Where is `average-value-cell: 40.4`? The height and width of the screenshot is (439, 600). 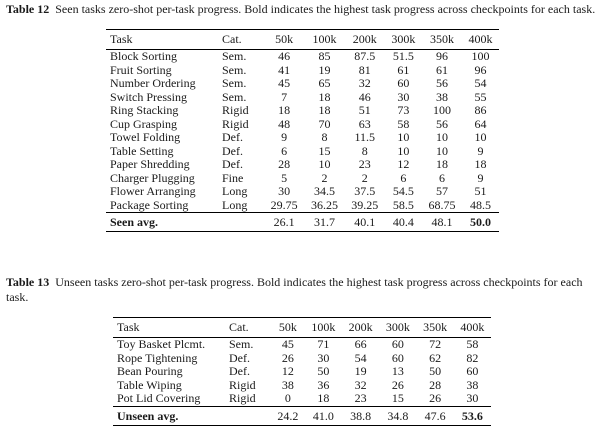
average-value-cell: 40.4 is located at coordinates (403, 222).